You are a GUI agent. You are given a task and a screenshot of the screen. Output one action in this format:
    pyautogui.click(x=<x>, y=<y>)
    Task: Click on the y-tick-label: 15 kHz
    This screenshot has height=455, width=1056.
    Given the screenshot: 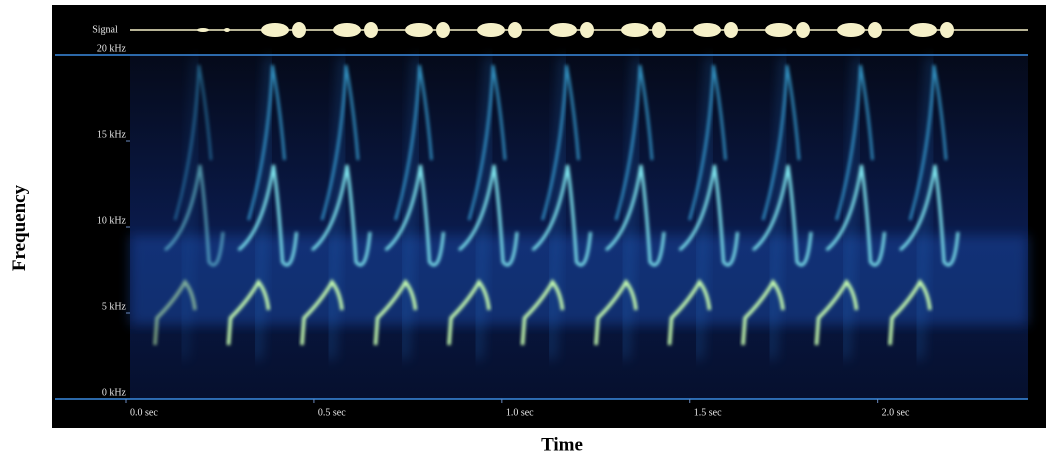 What is the action you would take?
    pyautogui.click(x=112, y=134)
    